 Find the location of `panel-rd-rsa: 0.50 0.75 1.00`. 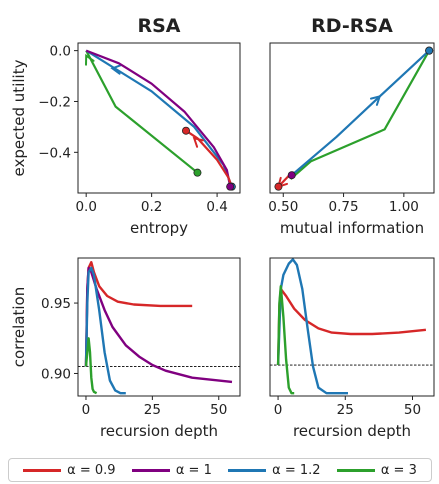

panel-rd-rsa: 0.50 0.75 1.00 is located at coordinates (351, 128).